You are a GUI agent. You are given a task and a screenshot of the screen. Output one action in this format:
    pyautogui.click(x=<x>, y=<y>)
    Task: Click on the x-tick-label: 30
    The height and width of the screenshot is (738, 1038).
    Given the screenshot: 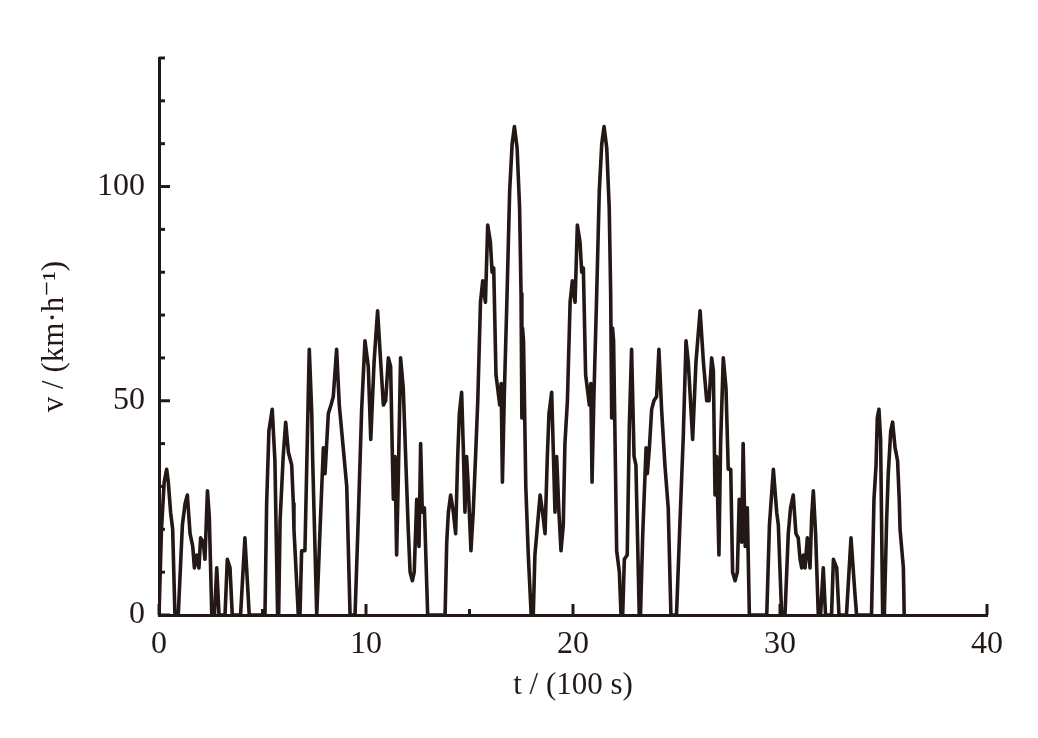 What is the action you would take?
    pyautogui.click(x=780, y=641)
    